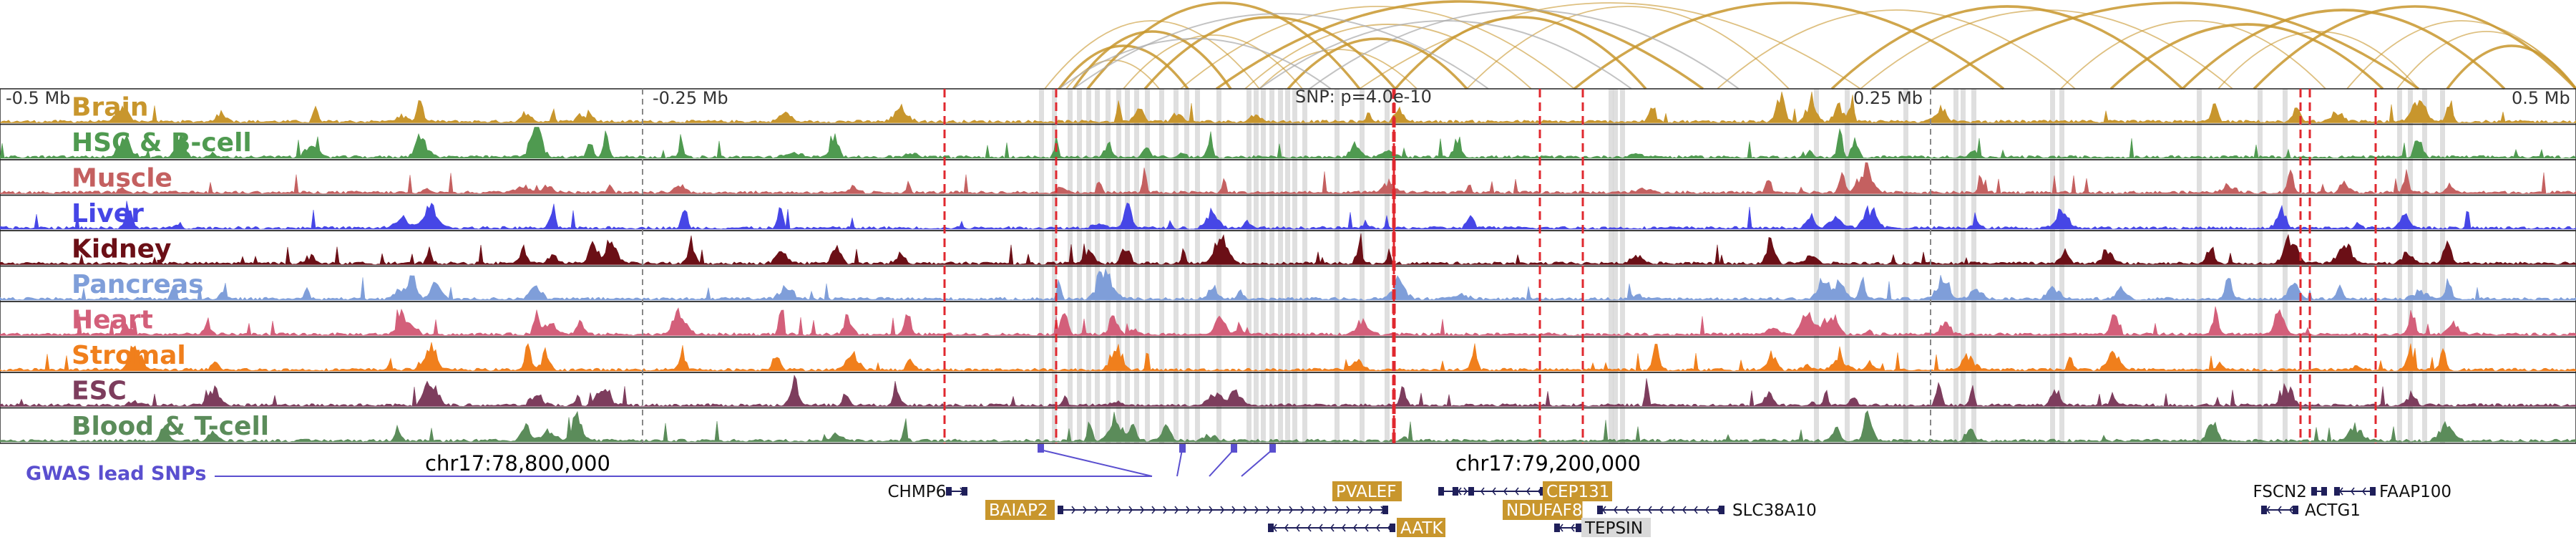 The height and width of the screenshot is (540, 2576). Describe the element at coordinates (2541, 98) in the screenshot. I see `scale-label-right: 0.5 Mb` at that location.